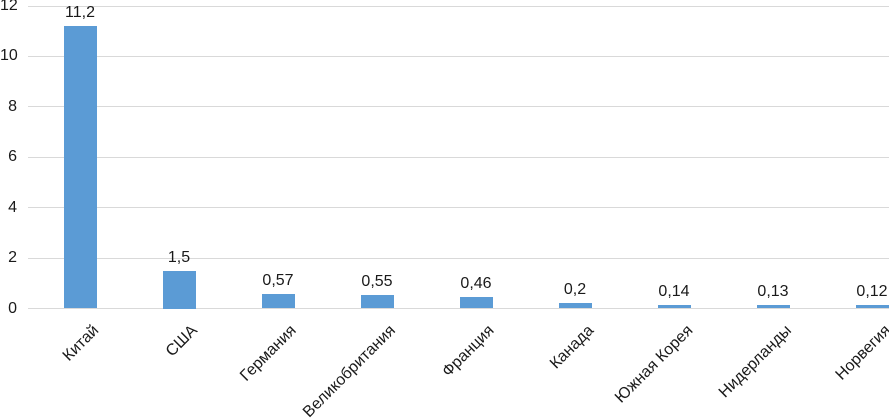  I want to click on bar-value-label: 0,14, so click(674, 291).